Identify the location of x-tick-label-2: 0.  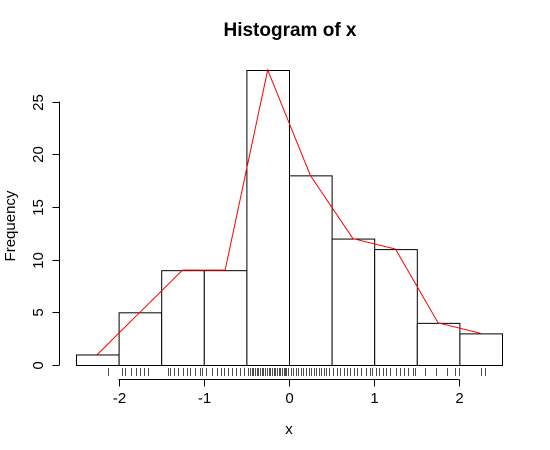
(289, 398).